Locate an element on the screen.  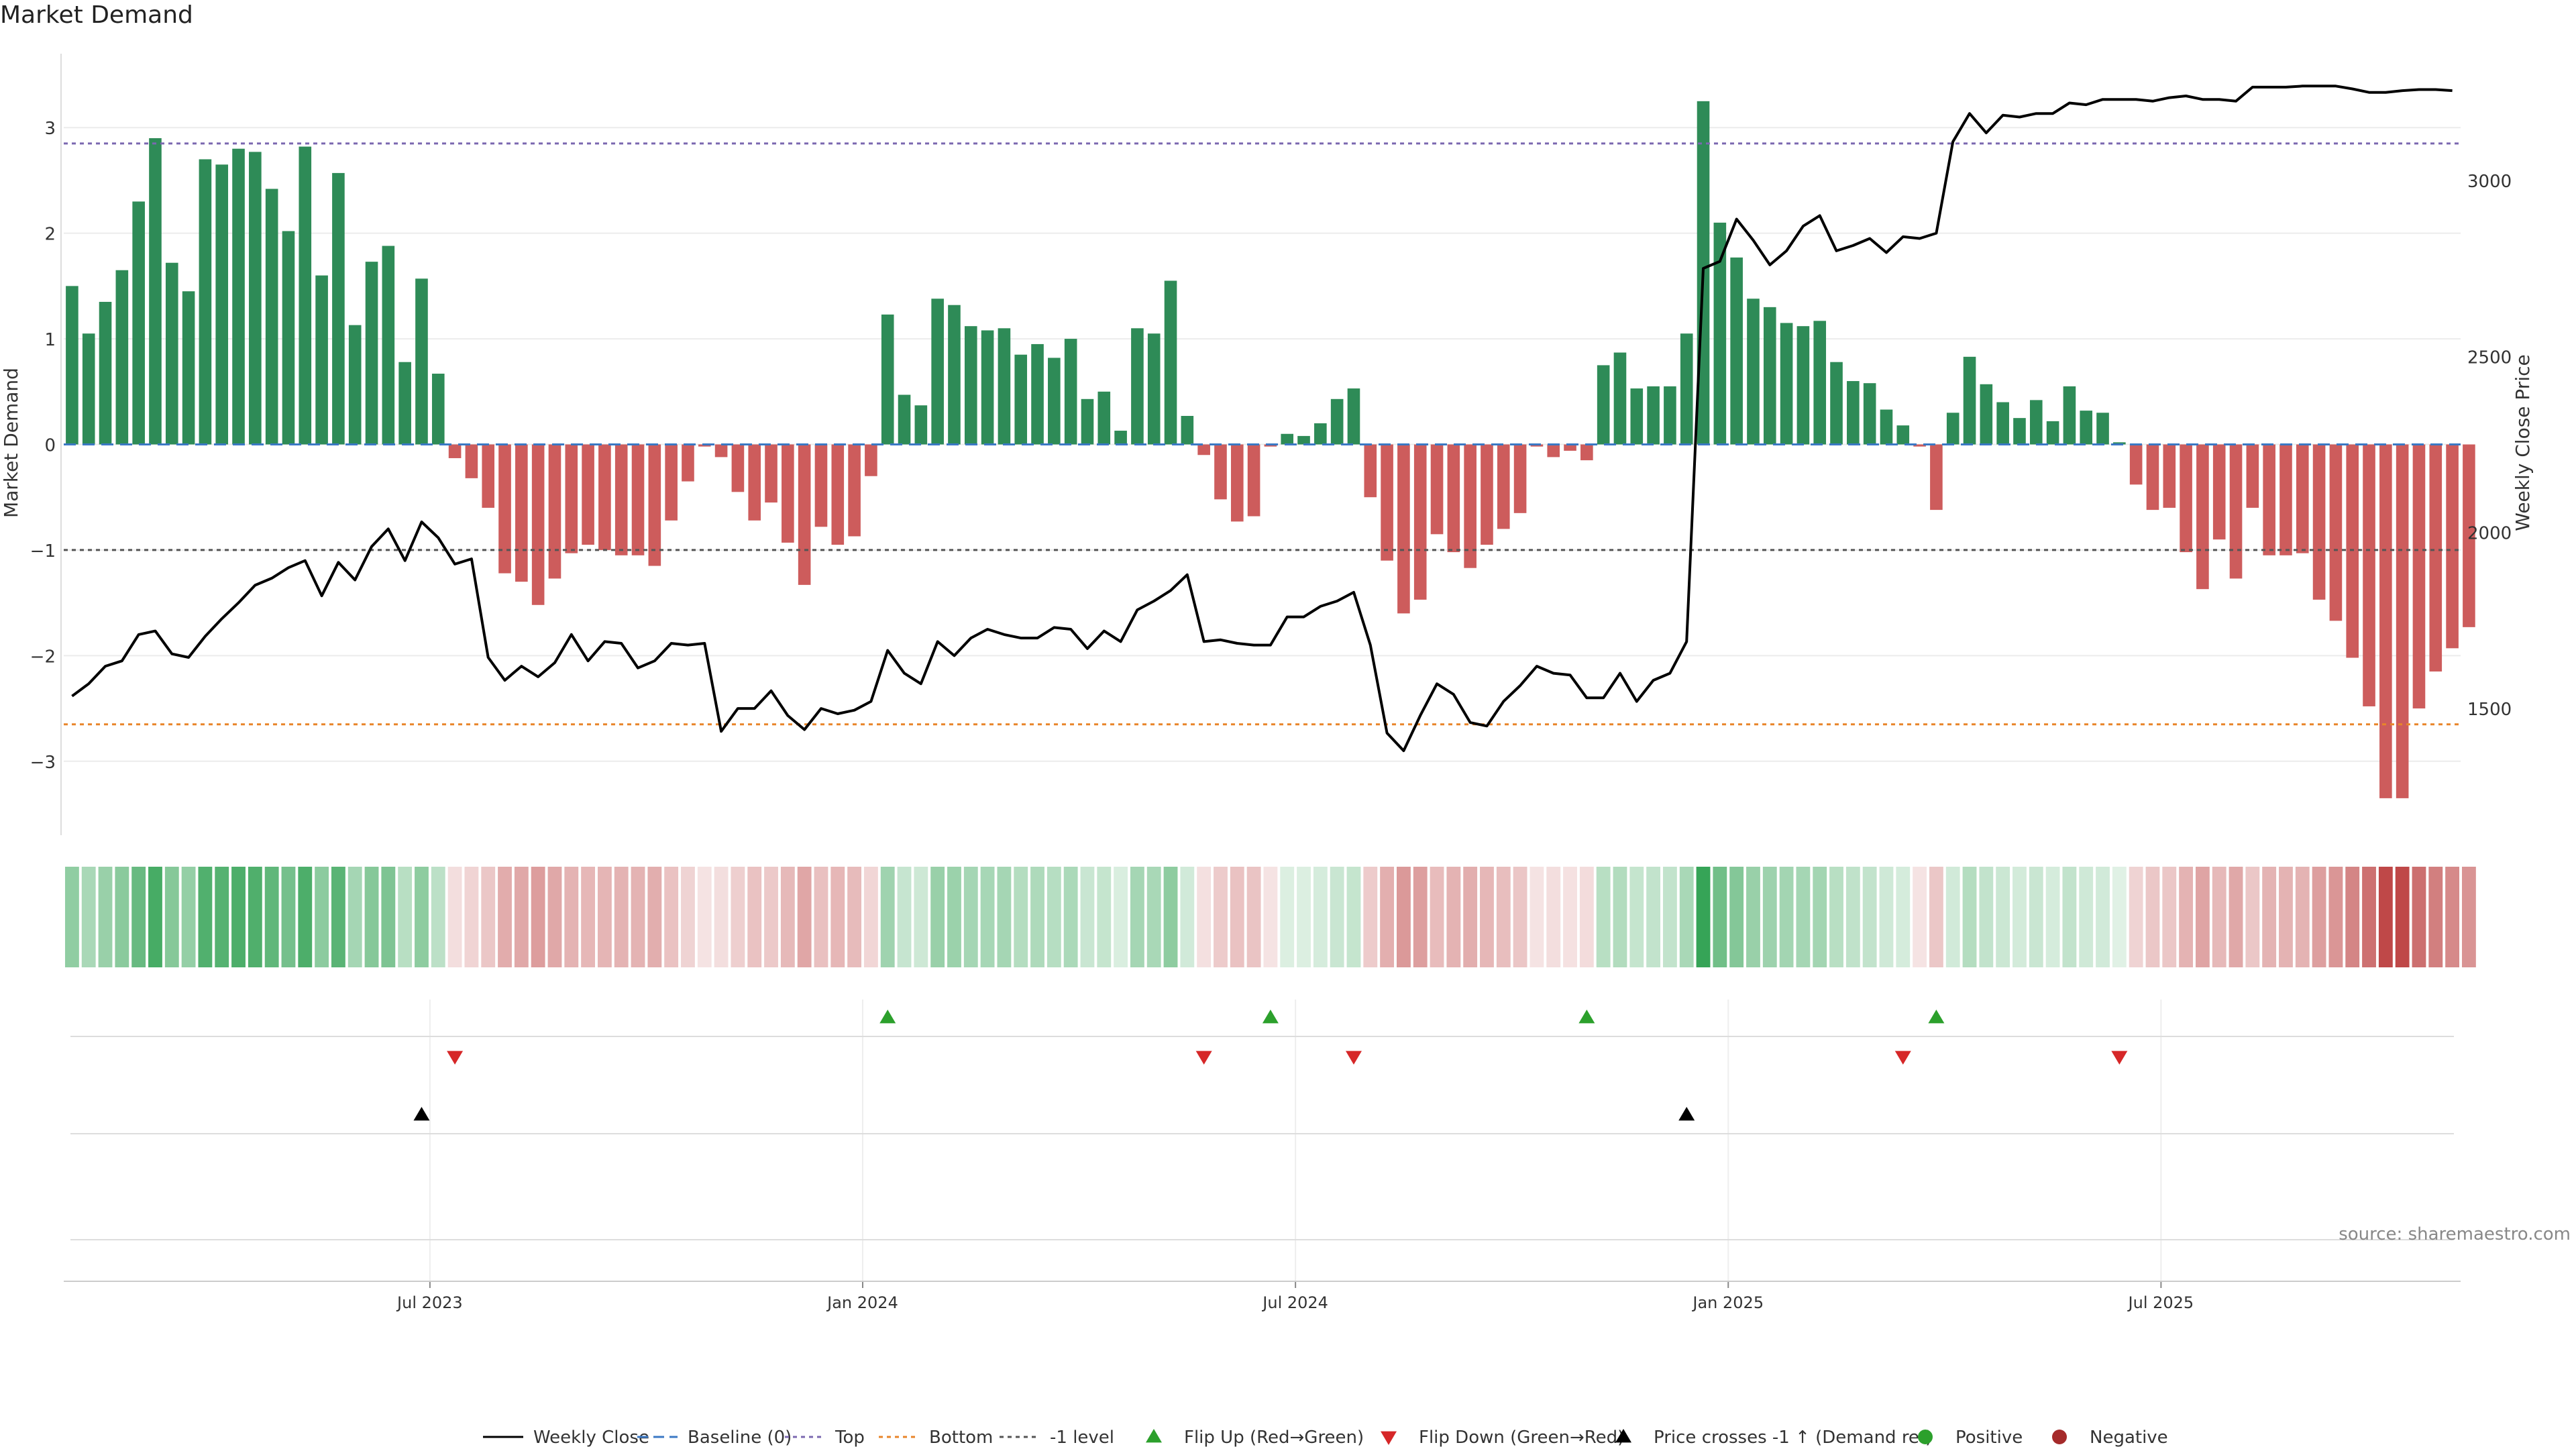
legend-item: Negative is located at coordinates (2110, 1438).